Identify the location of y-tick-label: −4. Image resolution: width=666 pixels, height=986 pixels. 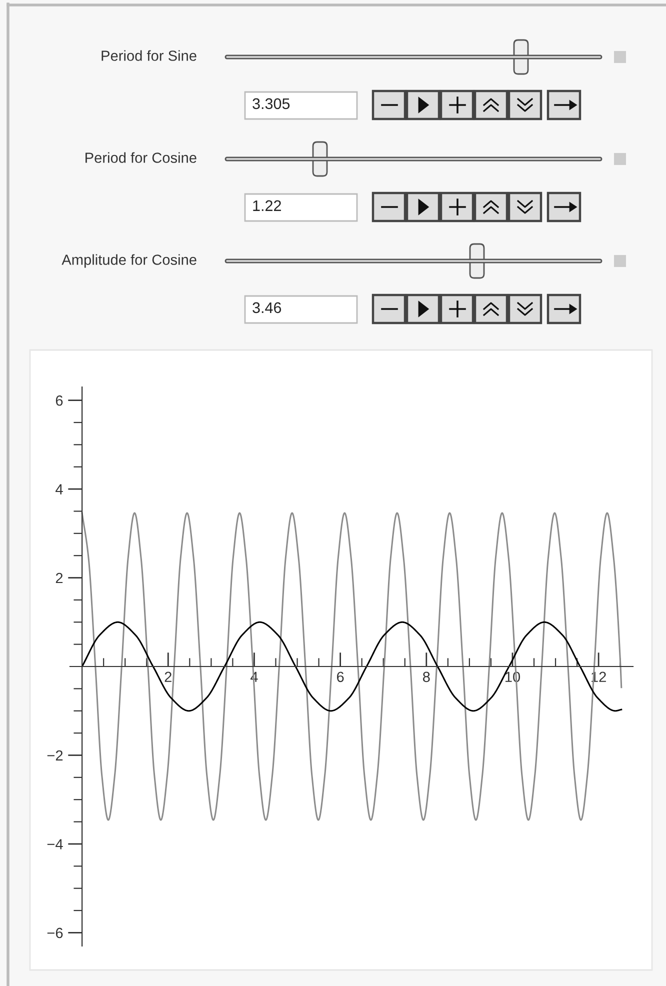
(55, 844).